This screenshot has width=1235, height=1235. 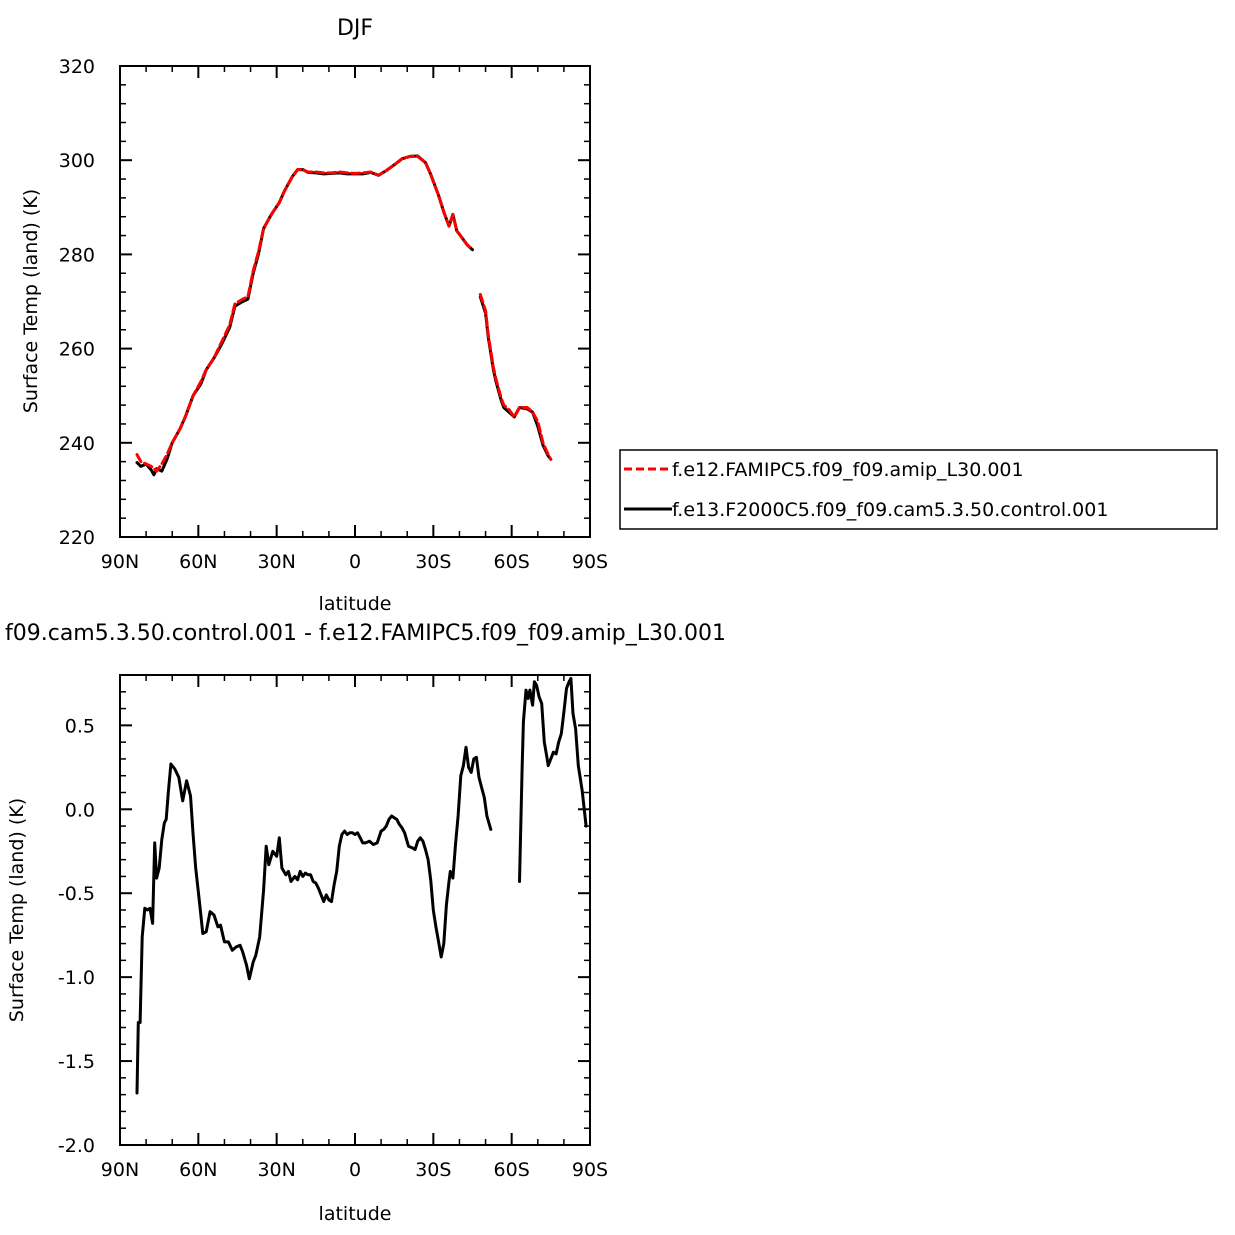 What do you see at coordinates (848, 470) in the screenshot?
I see `legend-label-amip: f.e12.FAMIPC5.f09_f09.amip_L30.001` at bounding box center [848, 470].